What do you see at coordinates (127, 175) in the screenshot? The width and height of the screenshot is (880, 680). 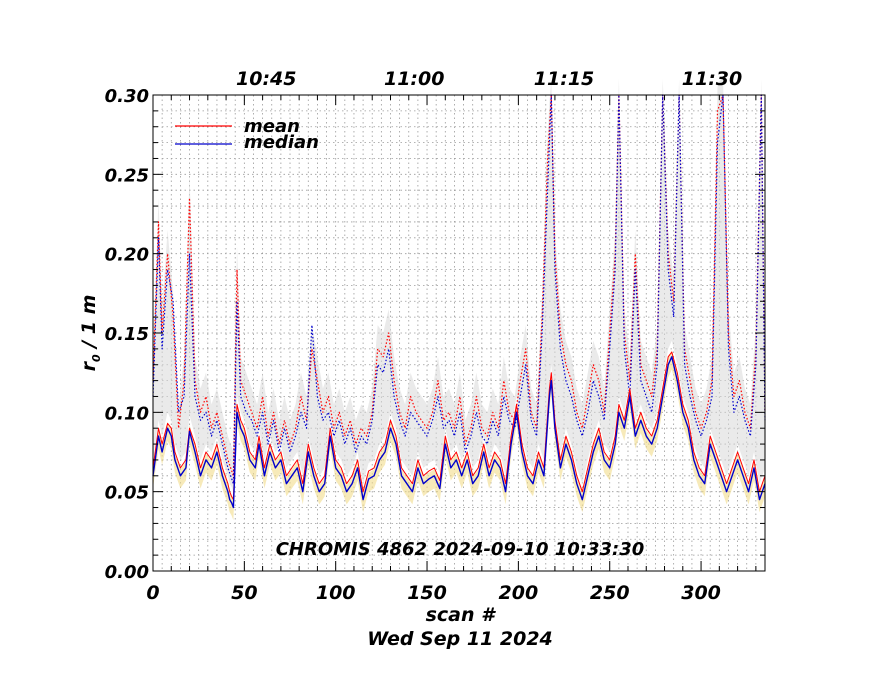 I see `y-tick-label: 0.25` at bounding box center [127, 175].